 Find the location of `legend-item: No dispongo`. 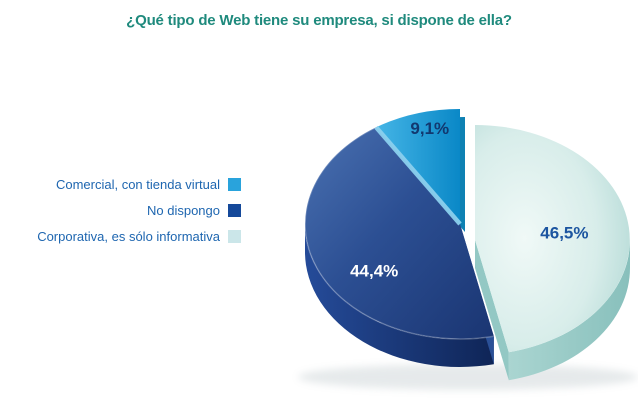

legend-item: No dispongo is located at coordinates (120, 210).